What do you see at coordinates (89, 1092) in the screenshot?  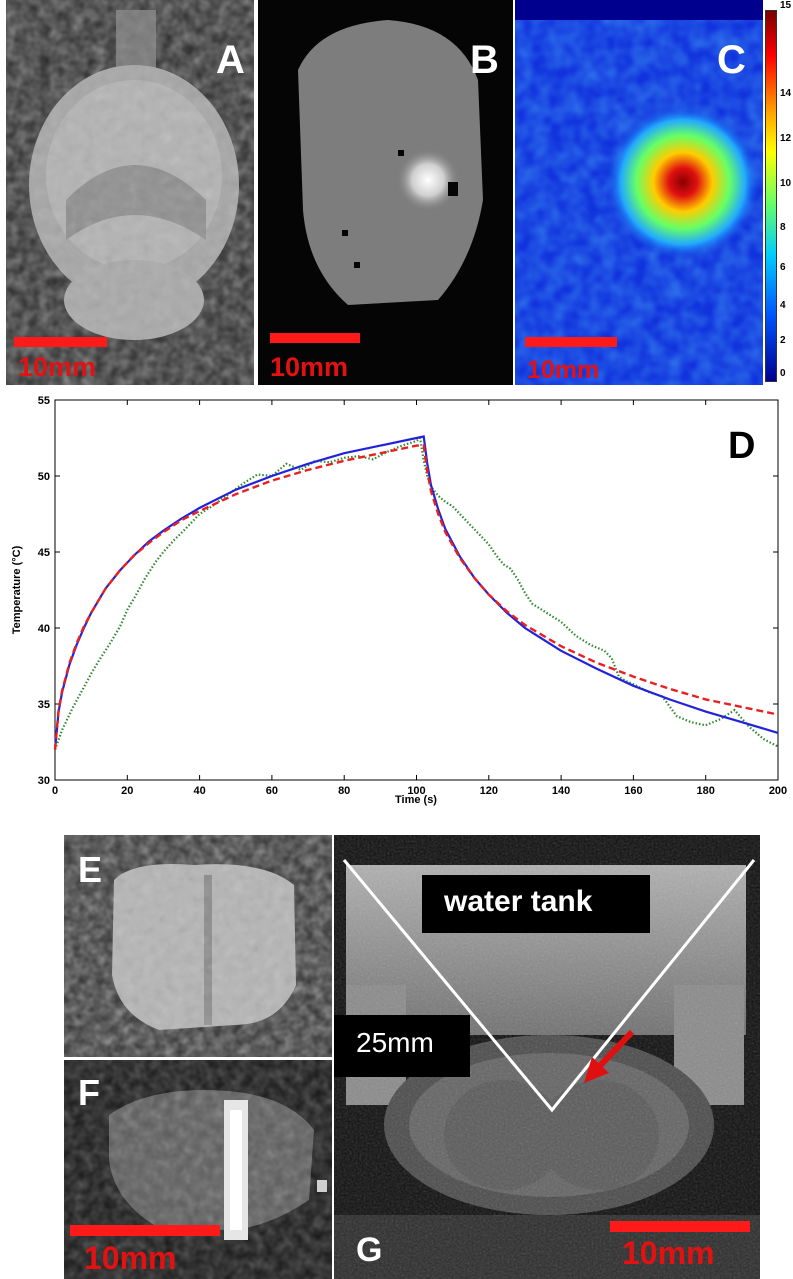 I see `panel-f-letter: F` at bounding box center [89, 1092].